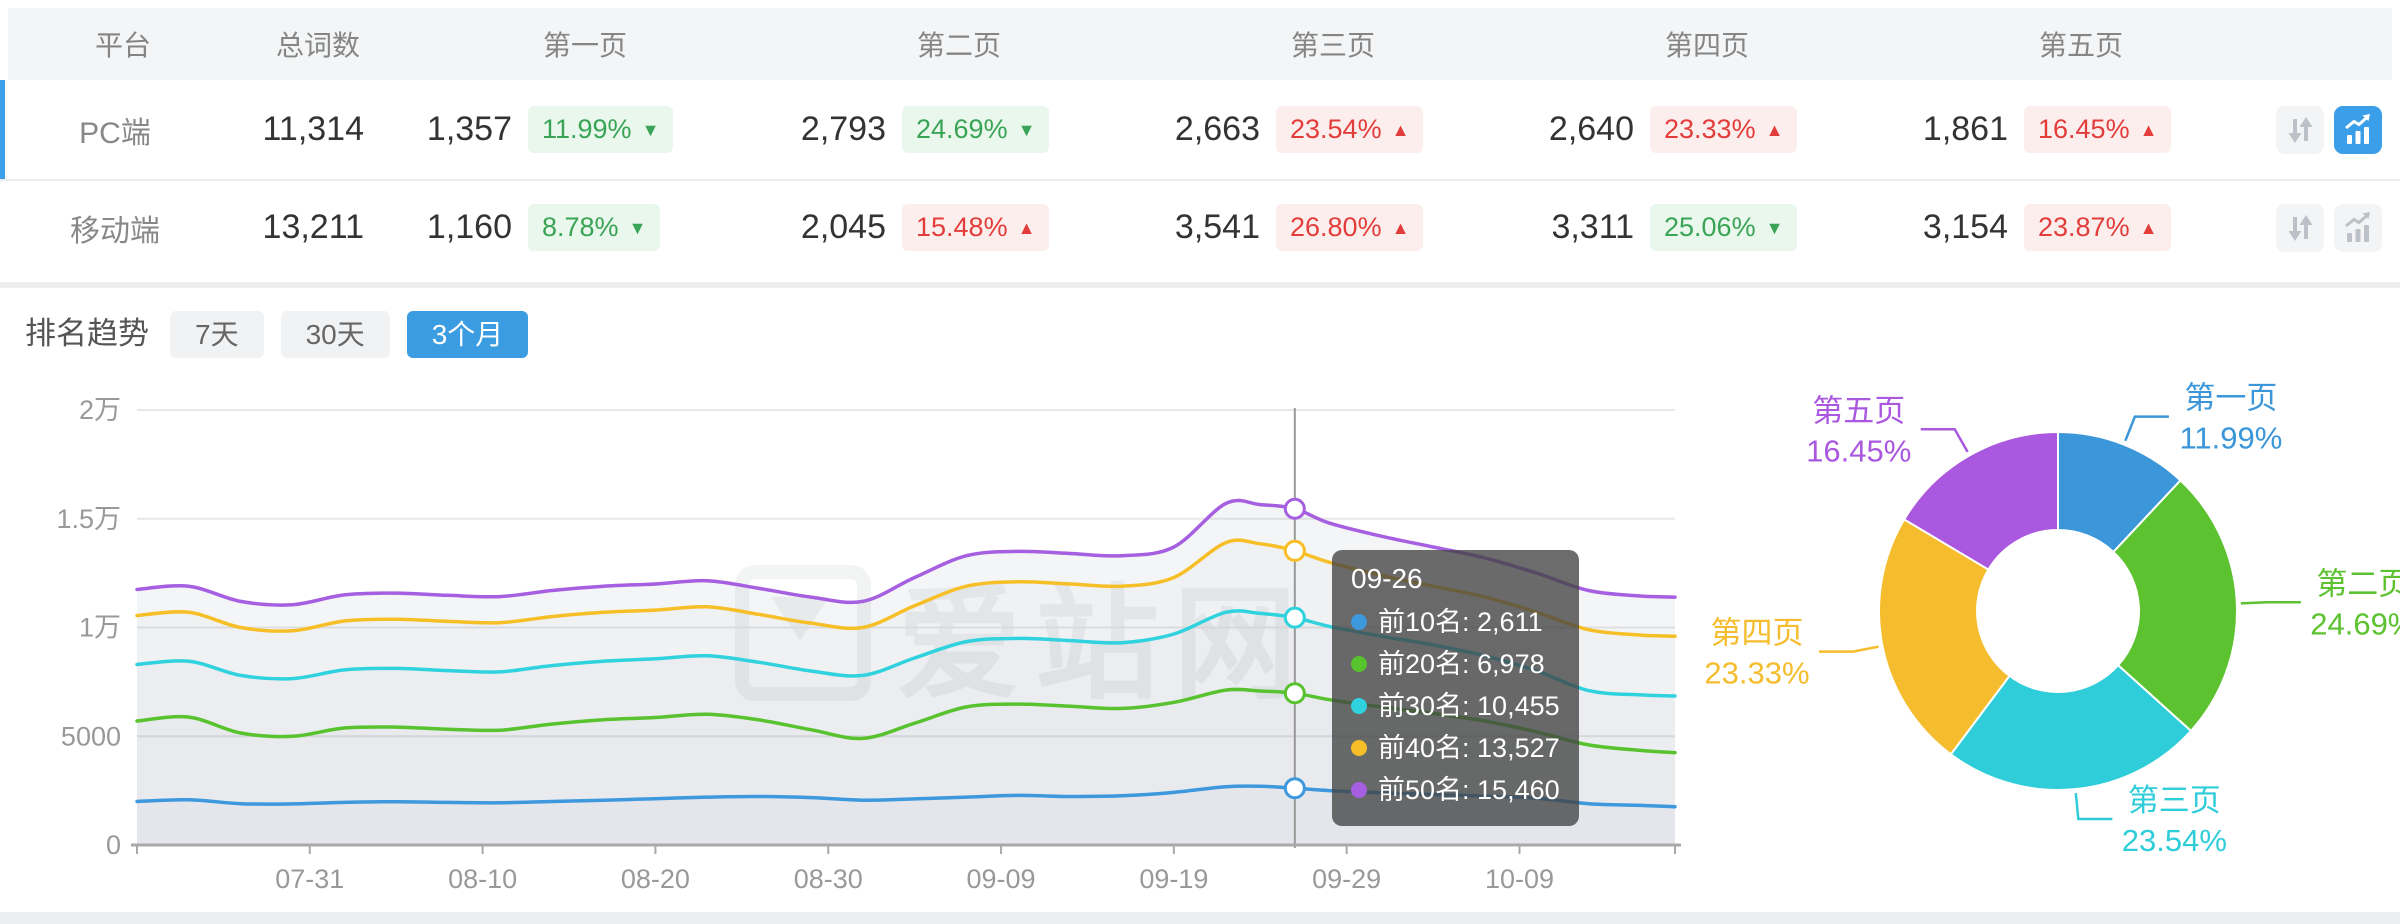  What do you see at coordinates (2358, 583) in the screenshot?
I see `svg-text: 第二页` at bounding box center [2358, 583].